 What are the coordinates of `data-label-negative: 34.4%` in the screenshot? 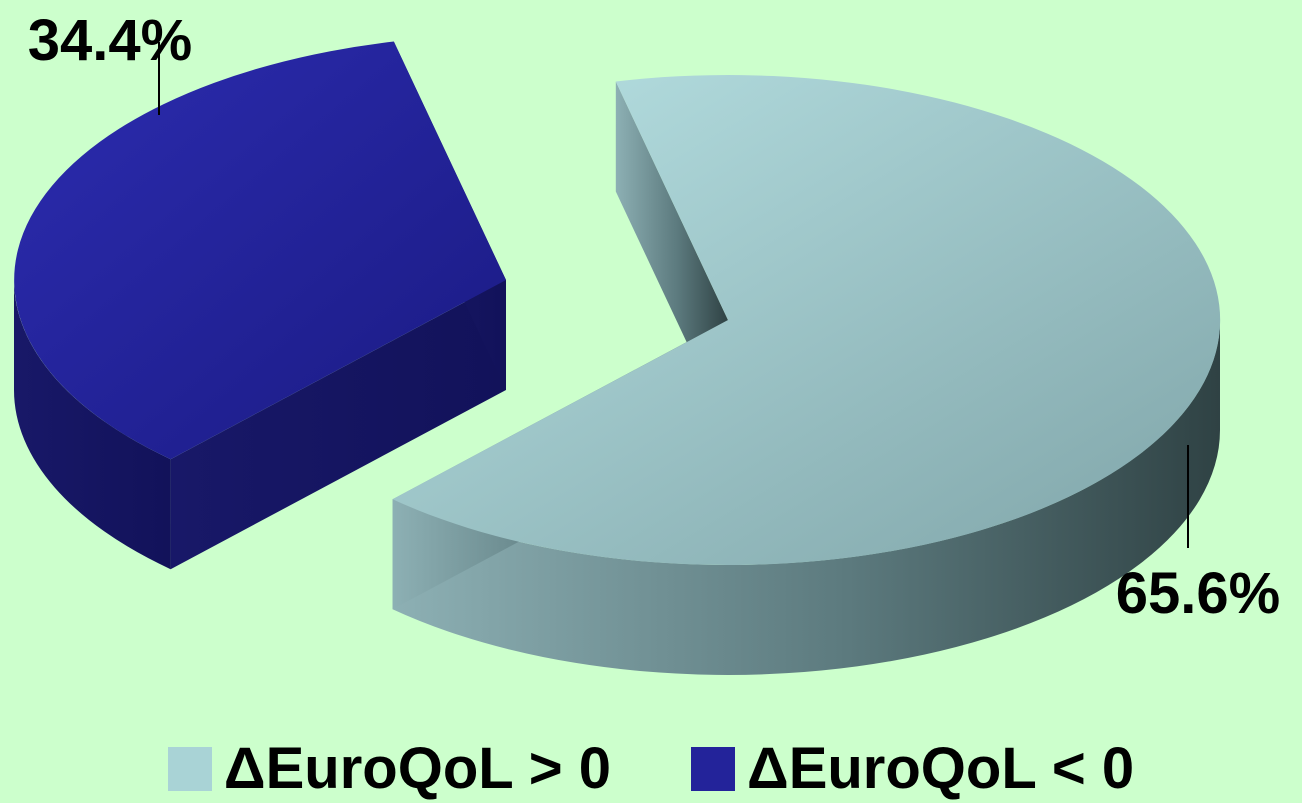 It's located at (110, 40).